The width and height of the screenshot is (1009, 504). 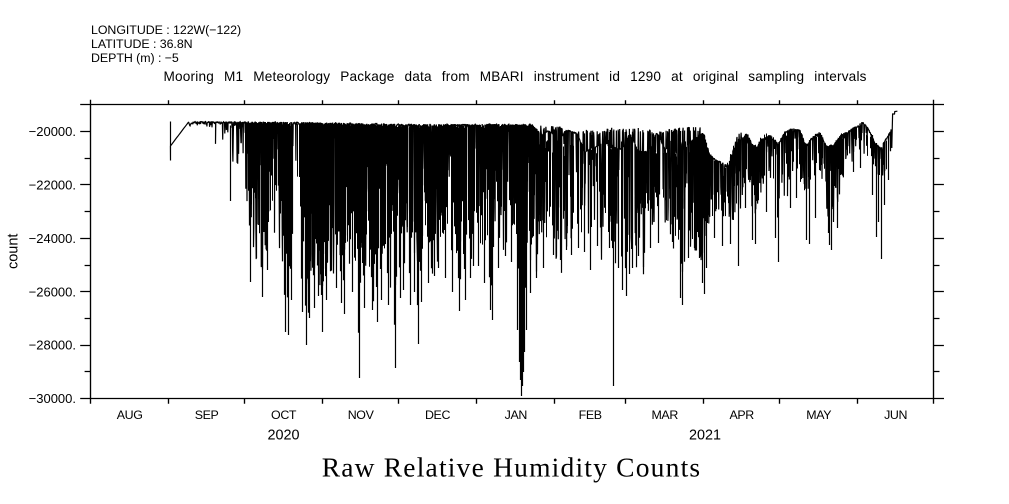 I want to click on svg-text: MAR, so click(x=664, y=415).